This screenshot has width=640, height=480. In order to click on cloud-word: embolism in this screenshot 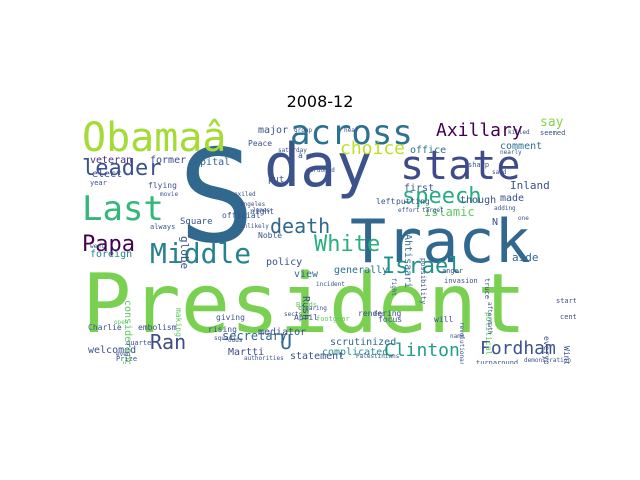, I will do `click(157, 327)`.